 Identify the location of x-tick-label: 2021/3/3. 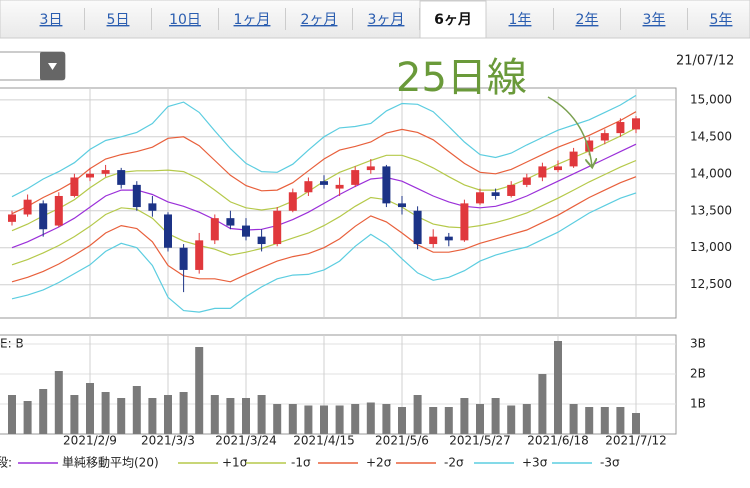
(168, 441).